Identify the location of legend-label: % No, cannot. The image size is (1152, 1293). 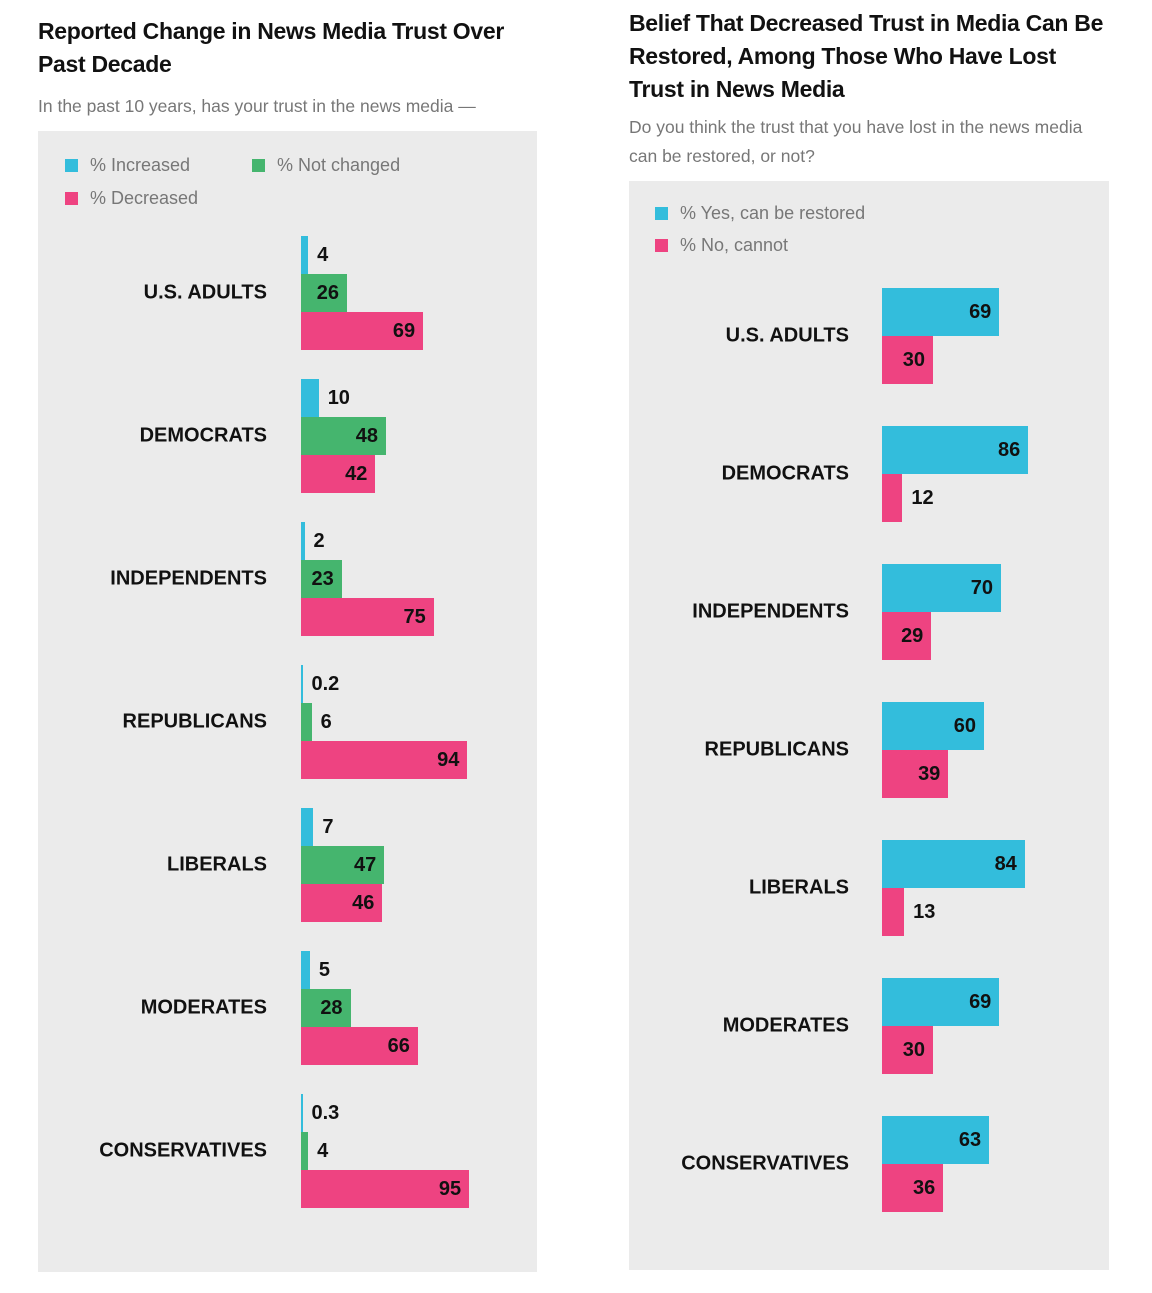
(734, 245).